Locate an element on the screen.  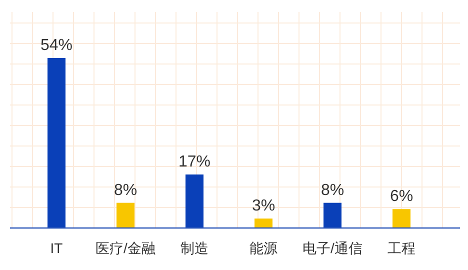
data-label: 17% is located at coordinates (194, 161).